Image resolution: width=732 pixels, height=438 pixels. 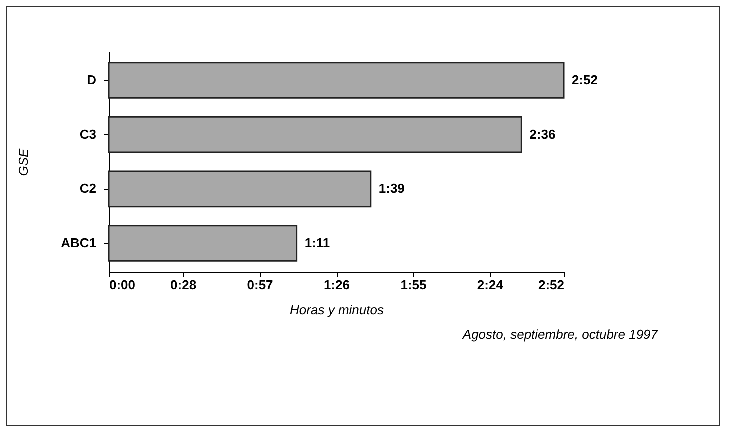 What do you see at coordinates (317, 242) in the screenshot?
I see `data-label: 1:11` at bounding box center [317, 242].